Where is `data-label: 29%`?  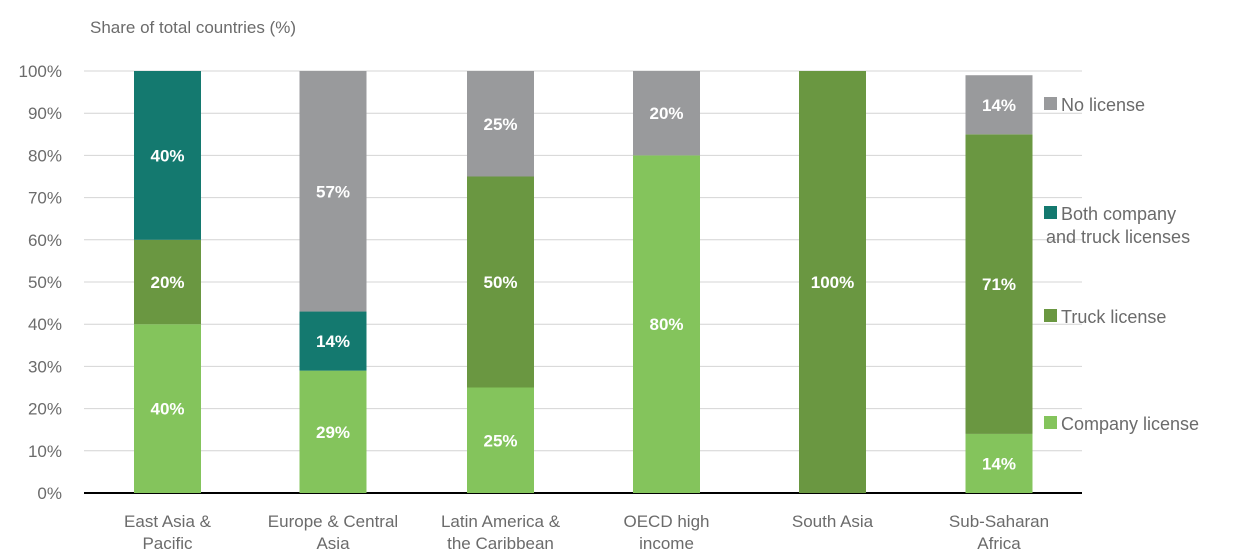 data-label: 29% is located at coordinates (333, 432).